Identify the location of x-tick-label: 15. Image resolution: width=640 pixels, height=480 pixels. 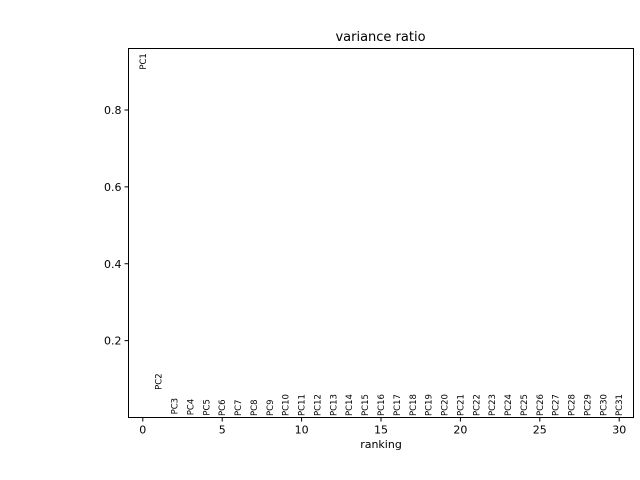
(381, 430).